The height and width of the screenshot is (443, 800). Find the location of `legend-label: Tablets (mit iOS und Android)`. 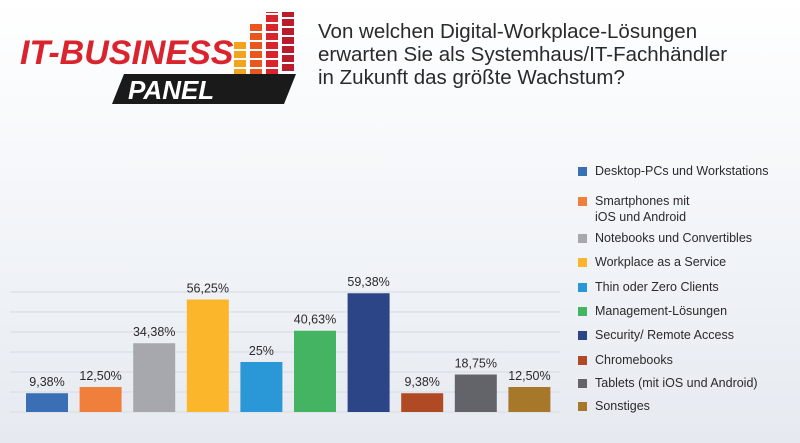

legend-label: Tablets (mit iOS und Android) is located at coordinates (676, 383).